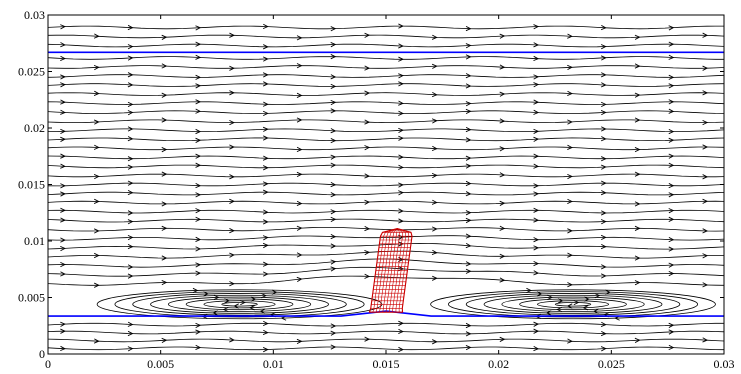 The image size is (741, 374). I want to click on obstacle-outline, so click(390, 270).